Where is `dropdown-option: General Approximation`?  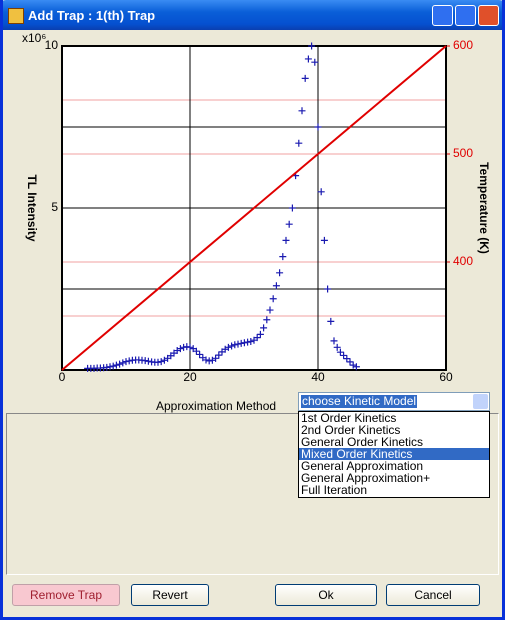
dropdown-option: General Approximation is located at coordinates (362, 466).